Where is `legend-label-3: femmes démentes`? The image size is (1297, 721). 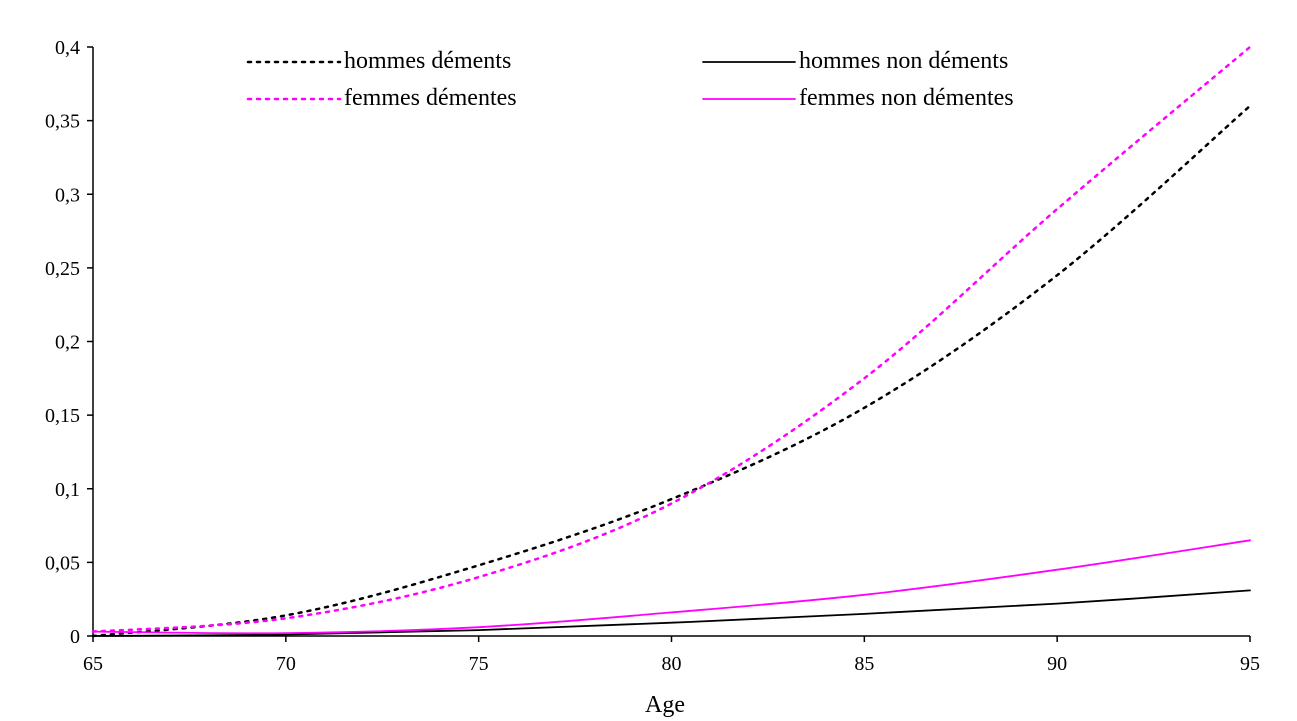
legend-label-3: femmes démentes is located at coordinates (430, 98).